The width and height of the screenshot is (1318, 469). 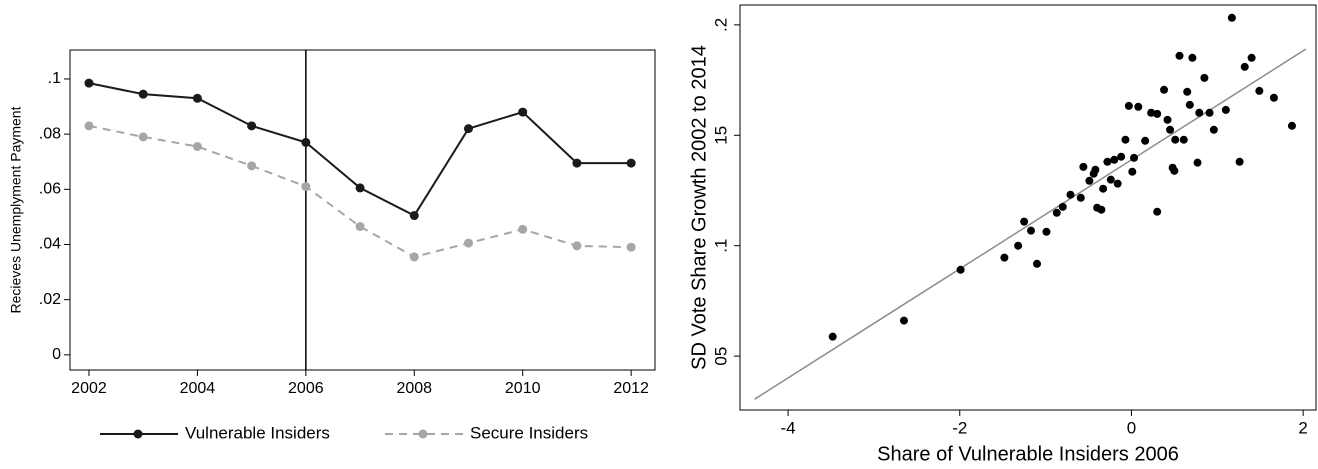 I want to click on y-tick-label: 15, so click(x=720, y=135).